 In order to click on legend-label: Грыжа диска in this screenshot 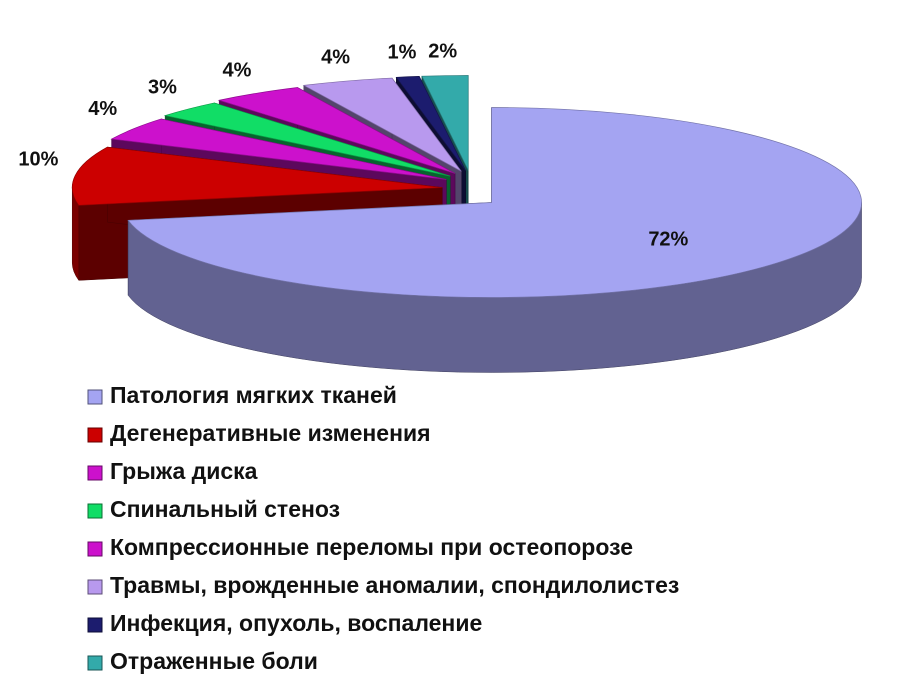, I will do `click(184, 471)`.